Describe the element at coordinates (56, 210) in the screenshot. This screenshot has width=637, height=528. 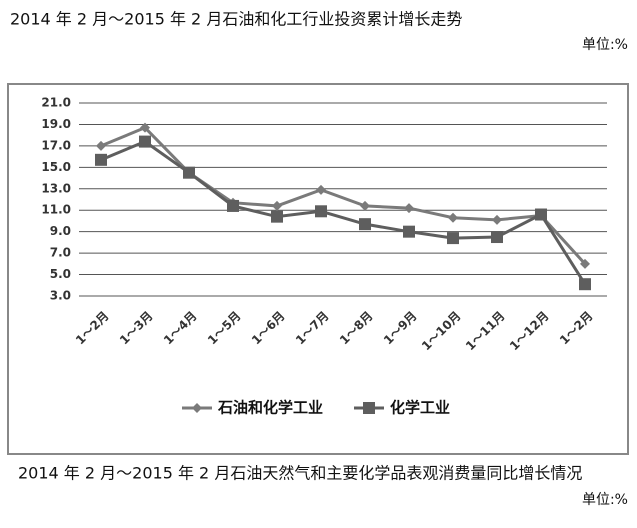
I see `y-tick-label: 11.0` at that location.